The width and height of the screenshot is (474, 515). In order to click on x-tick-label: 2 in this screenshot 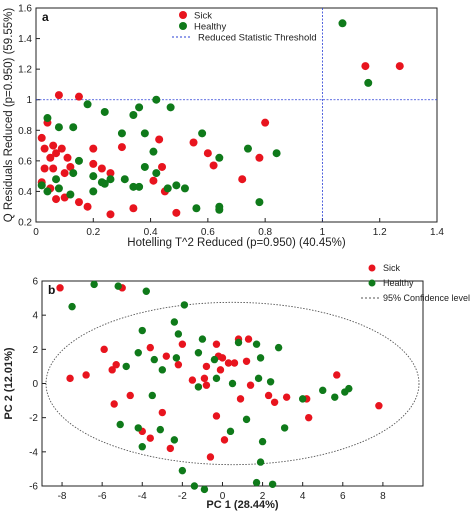, I will do `click(263, 496)`.